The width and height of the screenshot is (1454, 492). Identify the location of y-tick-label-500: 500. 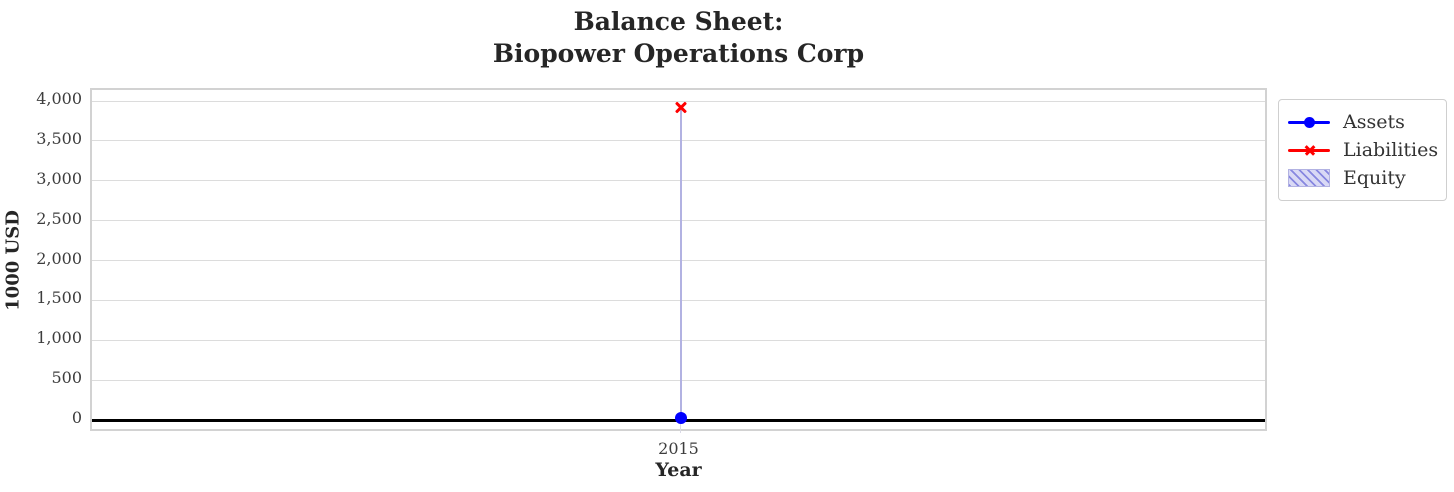
(66, 378).